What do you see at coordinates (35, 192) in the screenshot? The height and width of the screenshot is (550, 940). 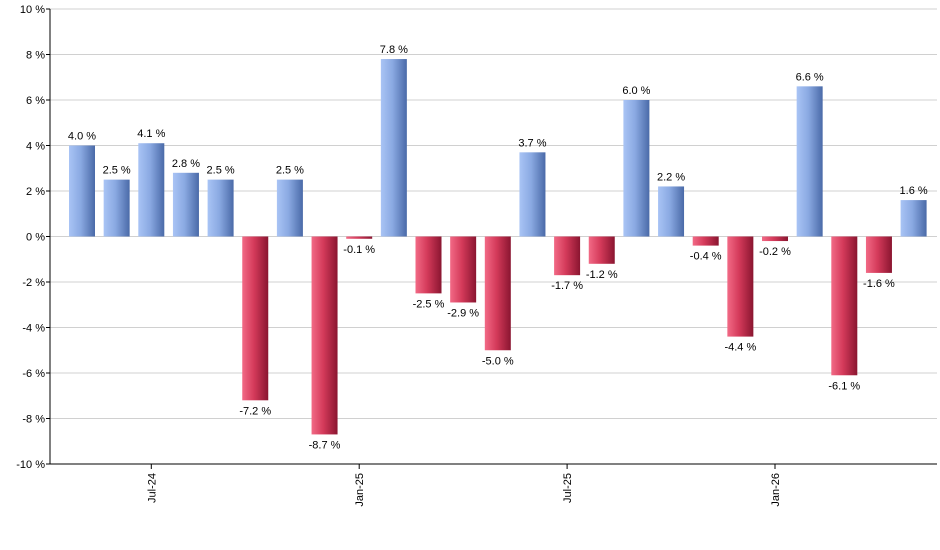 I see `y-tick-label: 2 %` at bounding box center [35, 192].